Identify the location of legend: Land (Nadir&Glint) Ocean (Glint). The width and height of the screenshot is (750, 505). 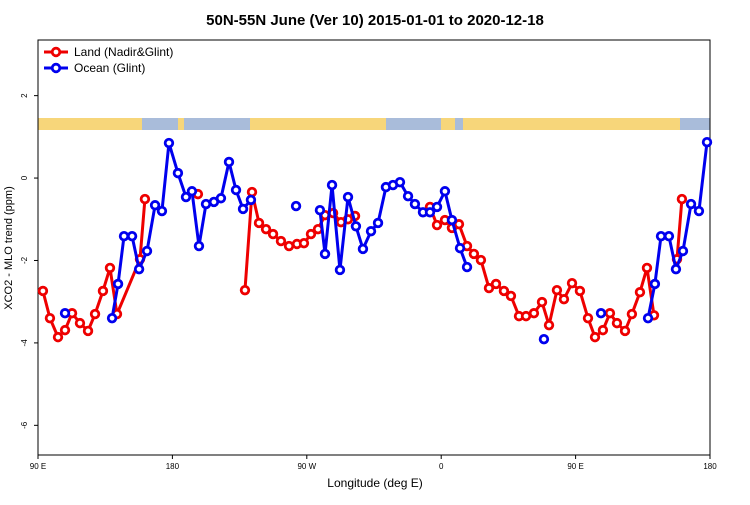
(108, 60).